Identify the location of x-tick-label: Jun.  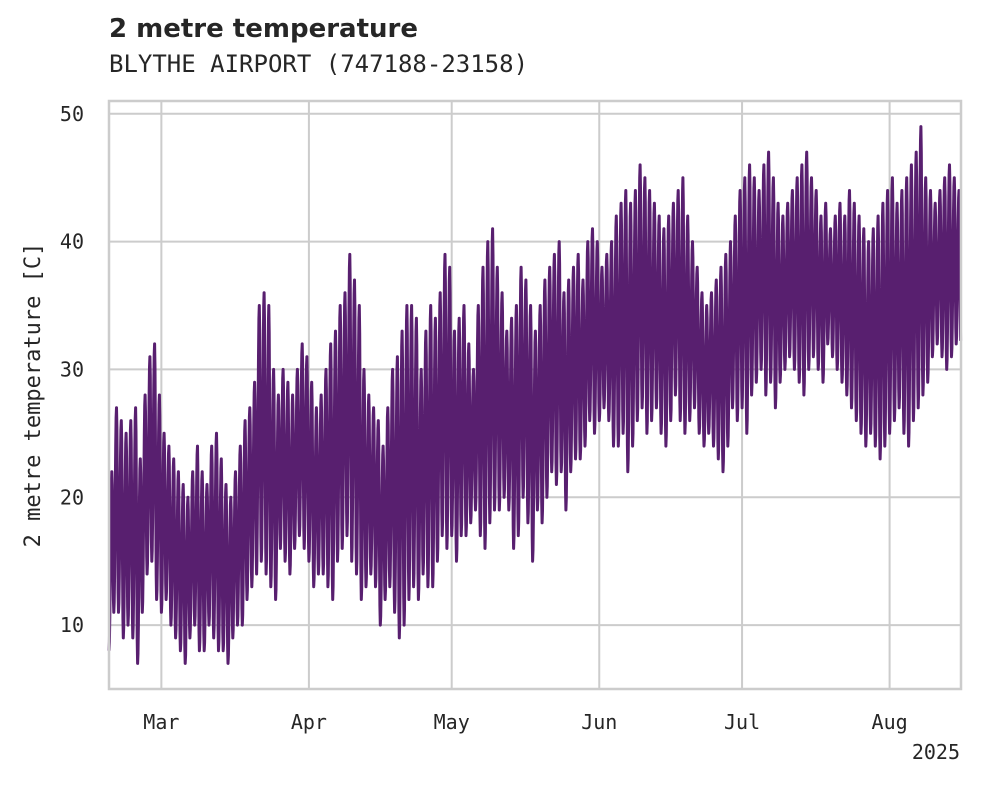
(599, 722).